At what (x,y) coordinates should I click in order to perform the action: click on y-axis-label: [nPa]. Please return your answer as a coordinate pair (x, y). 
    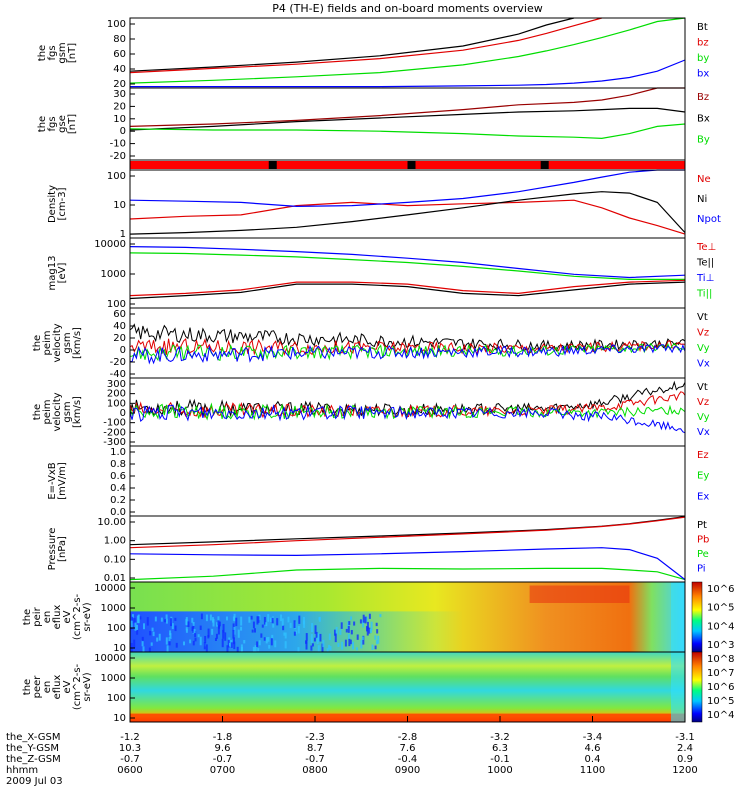
    Looking at the image, I should click on (62, 549).